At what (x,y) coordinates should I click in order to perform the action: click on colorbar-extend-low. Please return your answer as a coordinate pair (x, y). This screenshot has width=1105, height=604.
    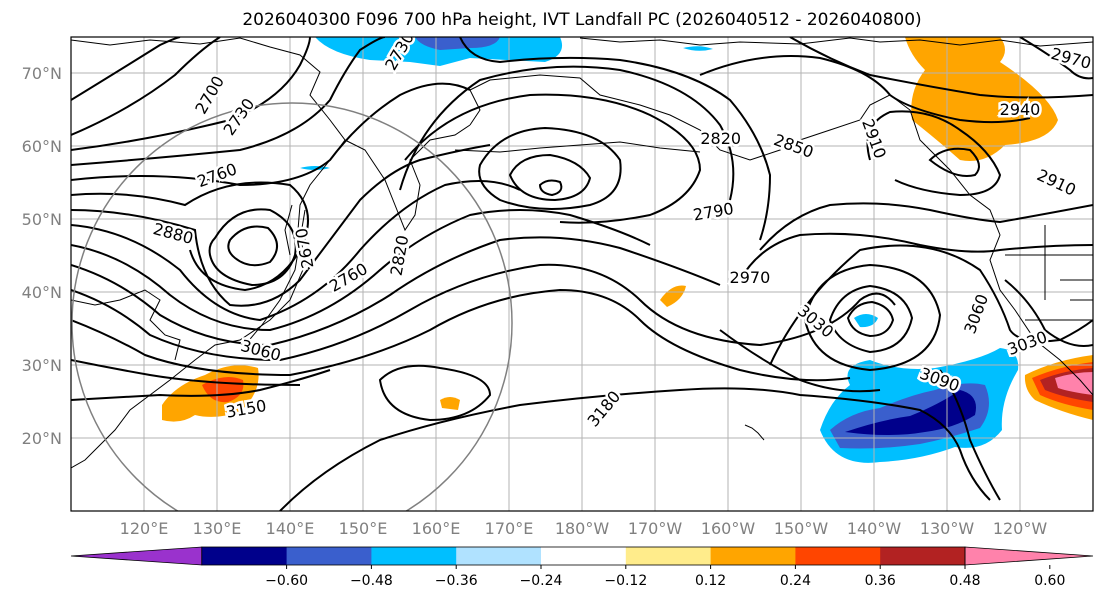
    Looking at the image, I should click on (136, 556).